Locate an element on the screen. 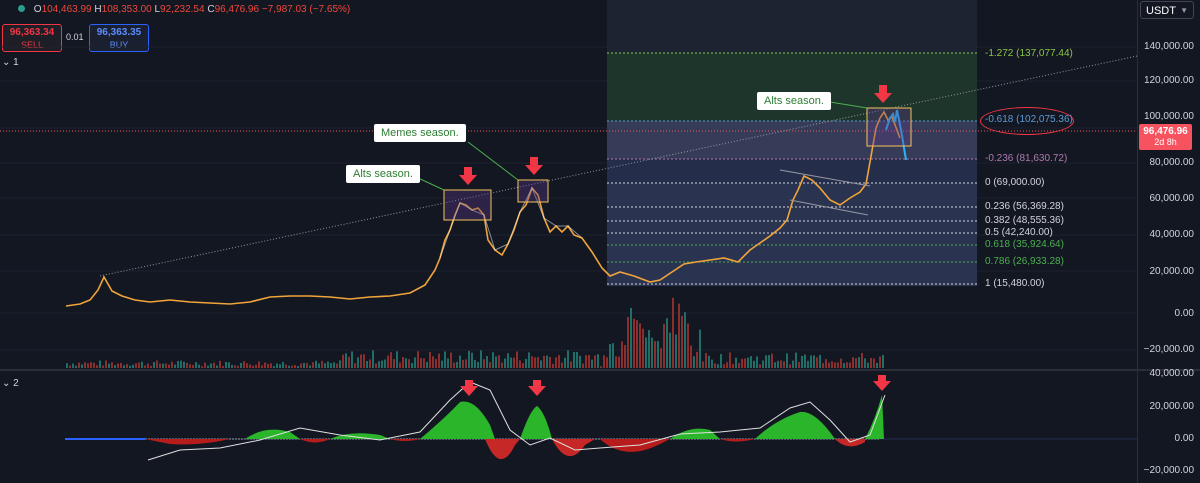  price-axis is located at coordinates (1168, 241).